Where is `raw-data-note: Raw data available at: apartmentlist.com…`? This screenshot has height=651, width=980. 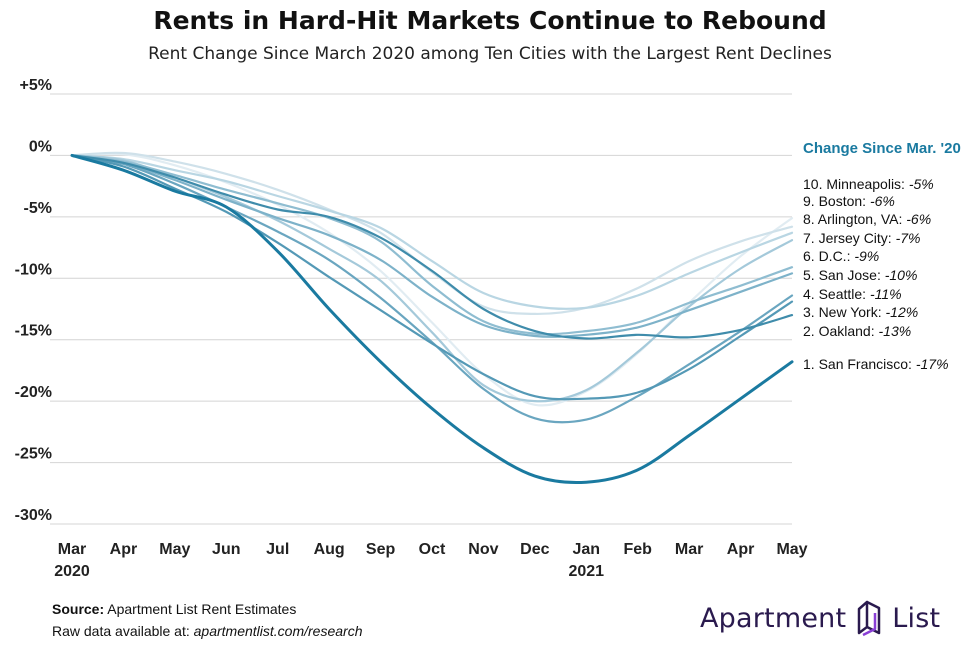 raw-data-note: Raw data available at: apartmentlist.com… is located at coordinates (207, 631).